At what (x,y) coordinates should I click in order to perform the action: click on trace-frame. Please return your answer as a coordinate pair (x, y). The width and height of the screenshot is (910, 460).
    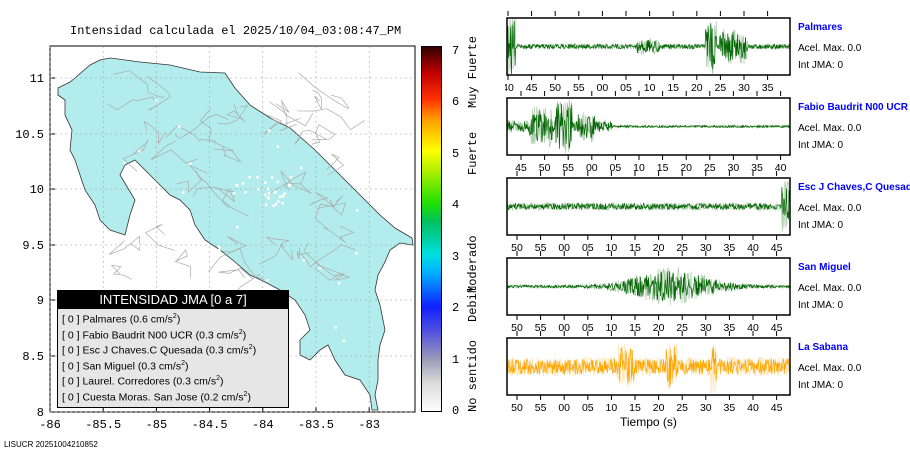
    Looking at the image, I should click on (648, 366).